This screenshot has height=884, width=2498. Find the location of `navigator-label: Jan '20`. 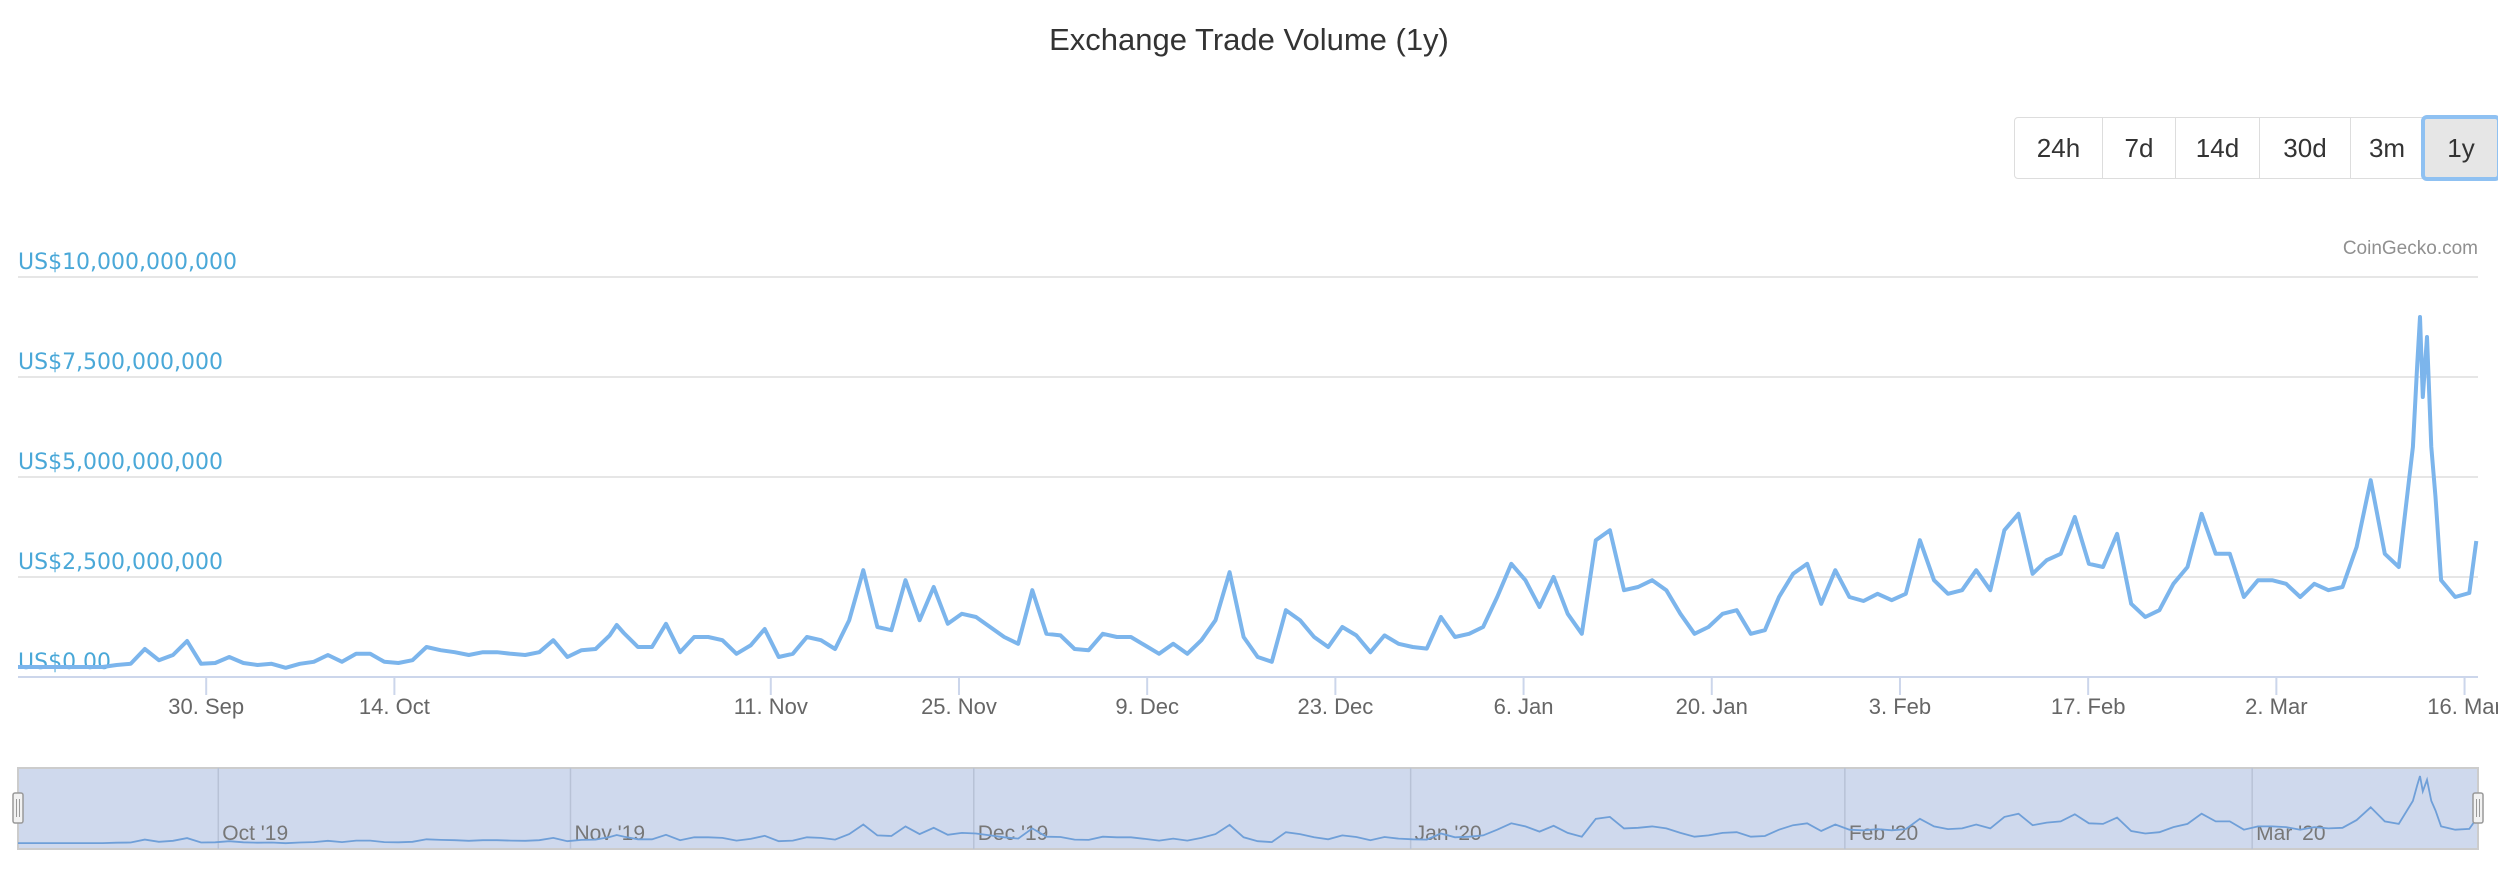

navigator-label: Jan '20 is located at coordinates (1448, 833).